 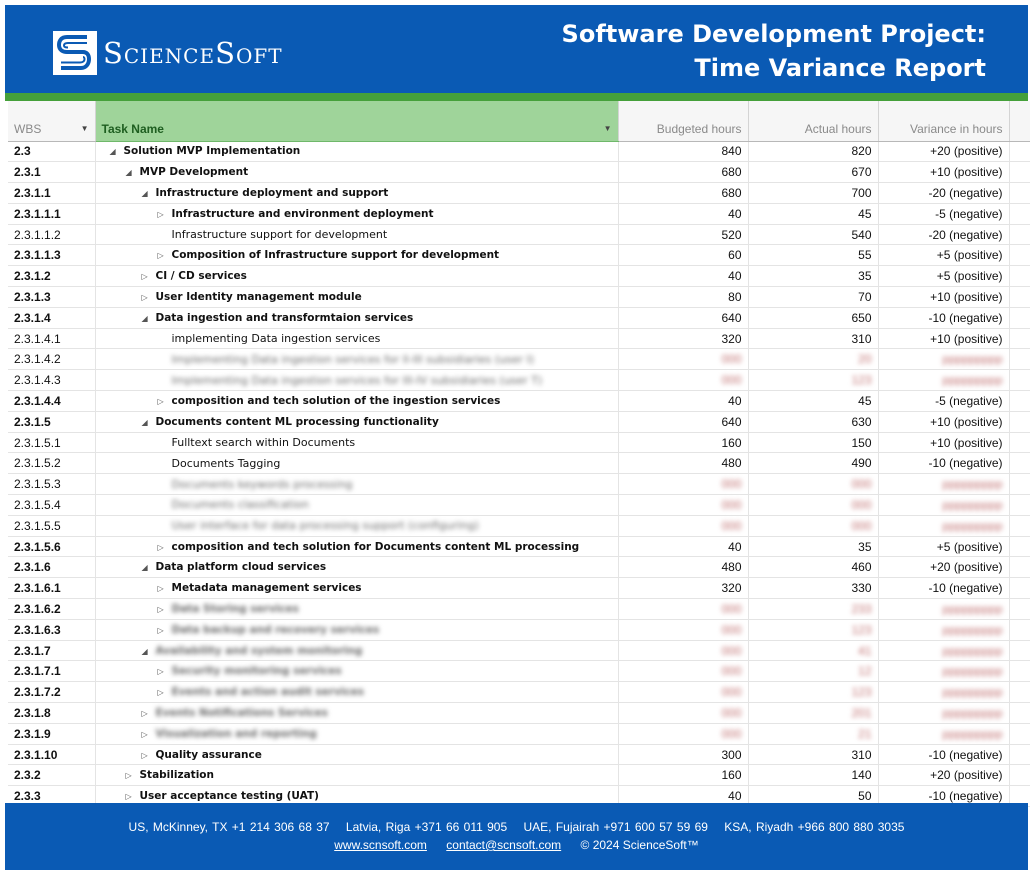 I want to click on budgeted-hours-value: 840, so click(x=731, y=151).